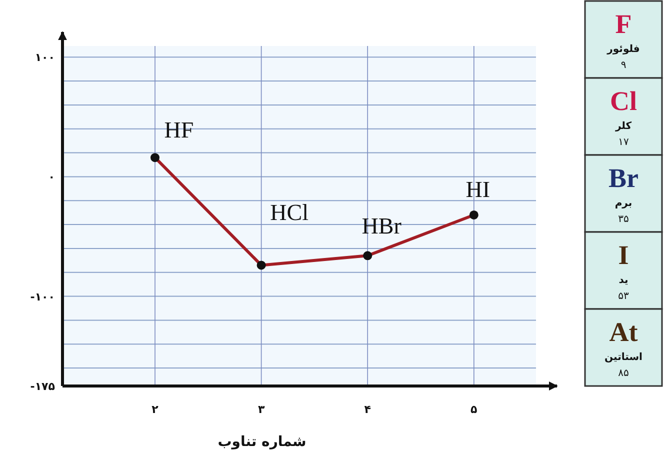 The width and height of the screenshot is (664, 461). Describe the element at coordinates (382, 226) in the screenshot. I see `annotation: HBr` at that location.